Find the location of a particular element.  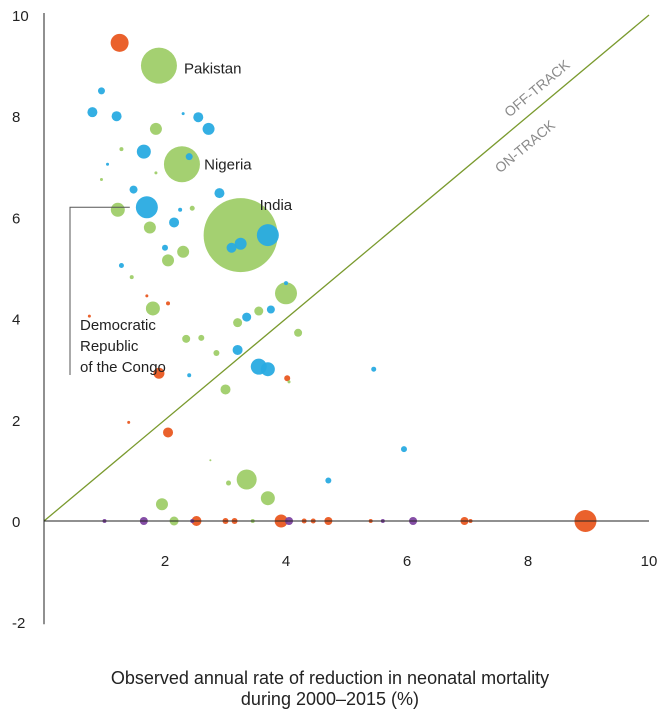

x-tick-label: 4 is located at coordinates (286, 561).